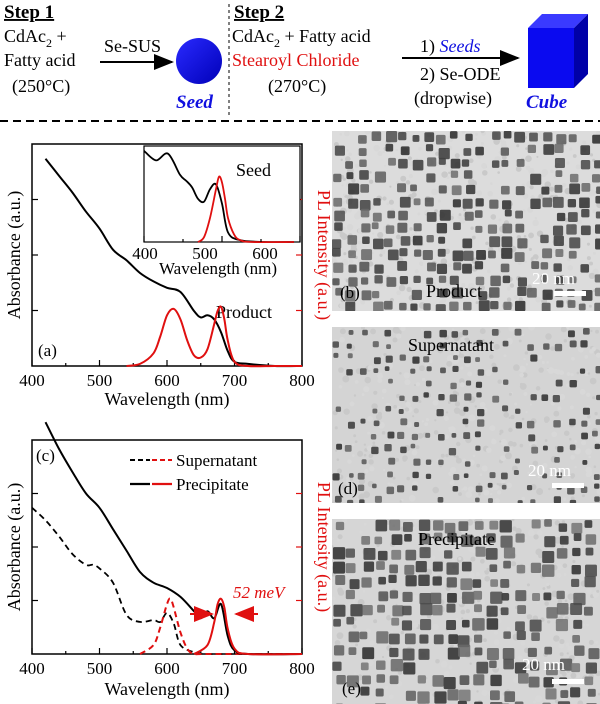 Image resolution: width=600 pixels, height=704 pixels. I want to click on tem-image-b: (b) Product 20 nm, so click(466, 221).